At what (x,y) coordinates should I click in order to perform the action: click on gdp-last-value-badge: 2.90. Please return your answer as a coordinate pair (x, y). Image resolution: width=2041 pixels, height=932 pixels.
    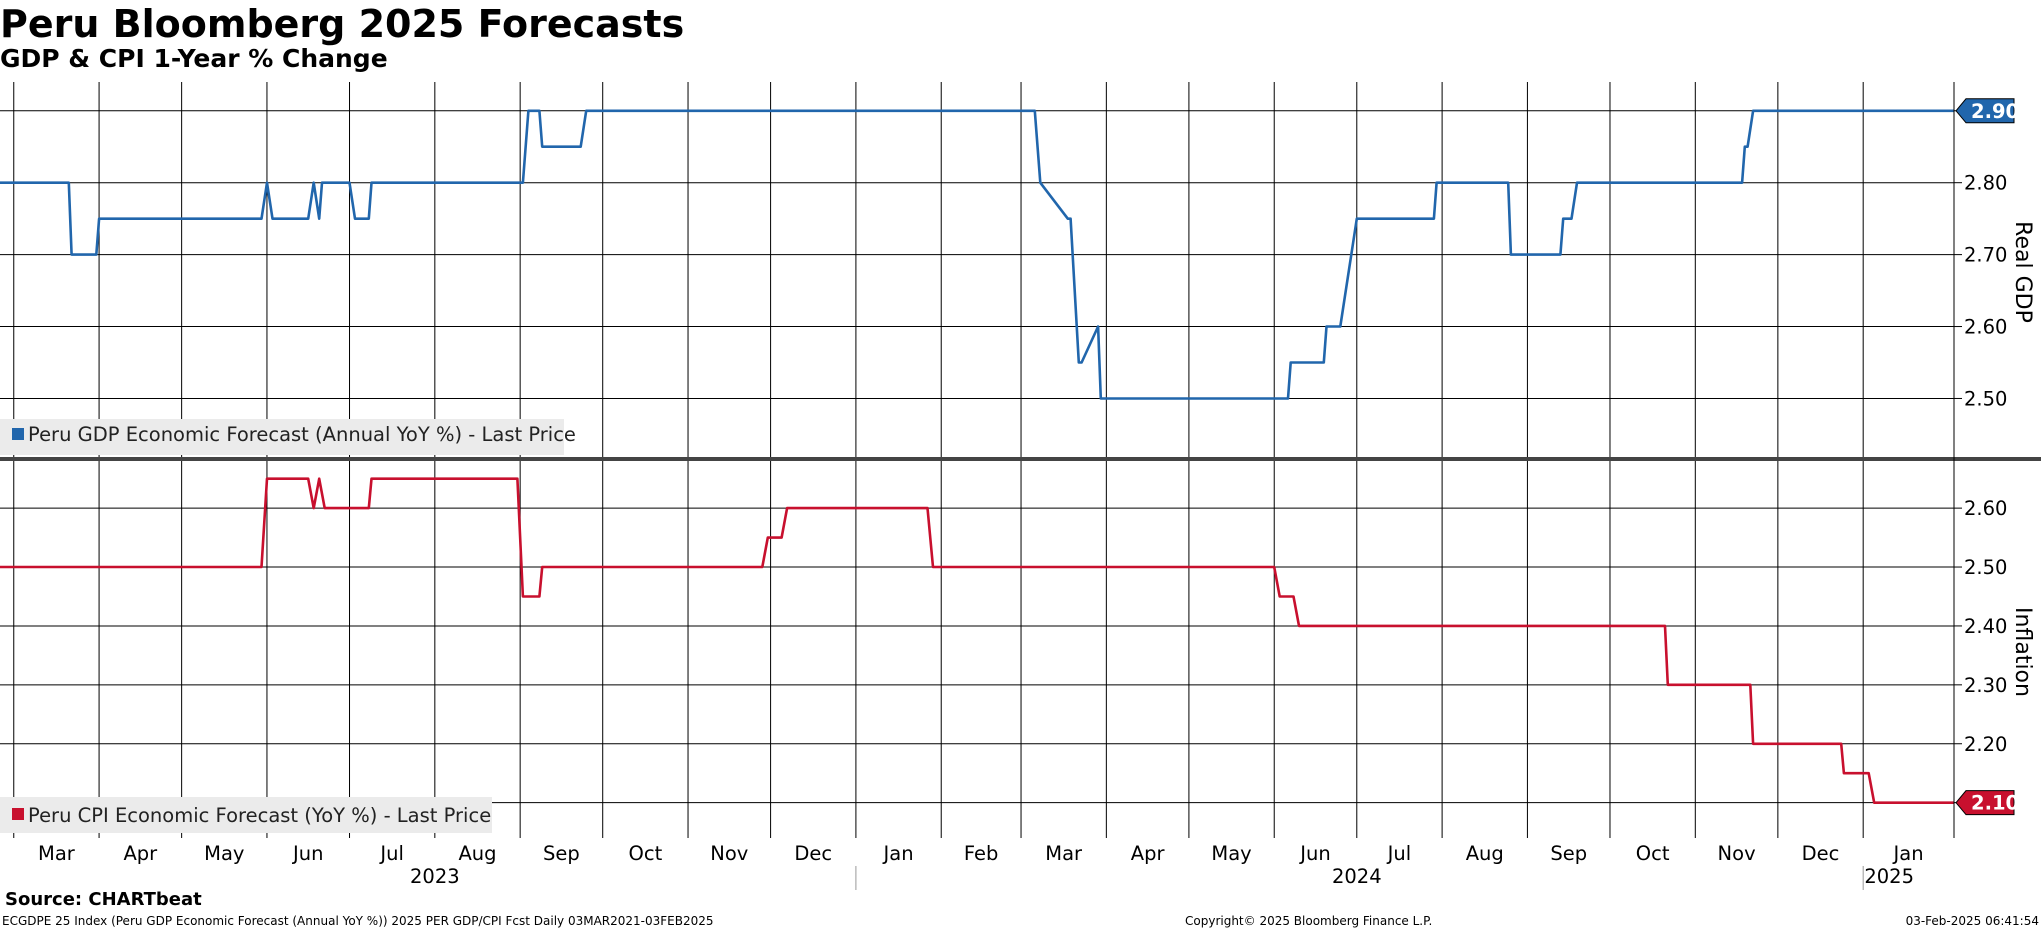
    Looking at the image, I should click on (1987, 111).